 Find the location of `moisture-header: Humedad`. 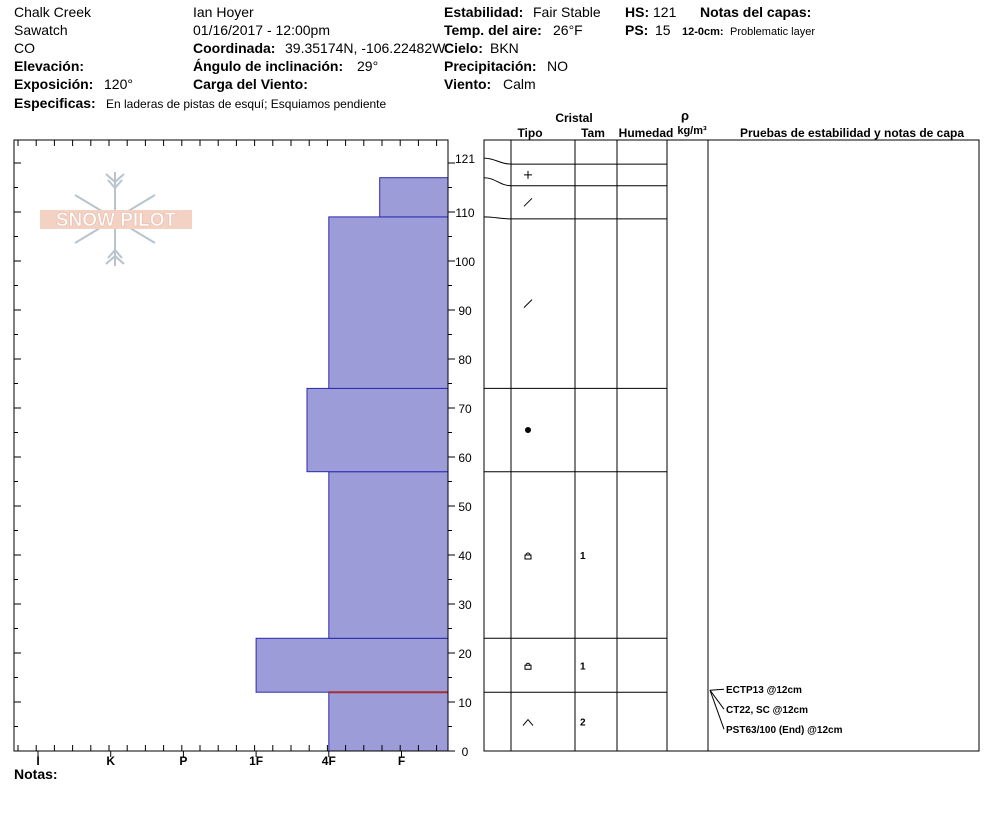

moisture-header: Humedad is located at coordinates (646, 133).